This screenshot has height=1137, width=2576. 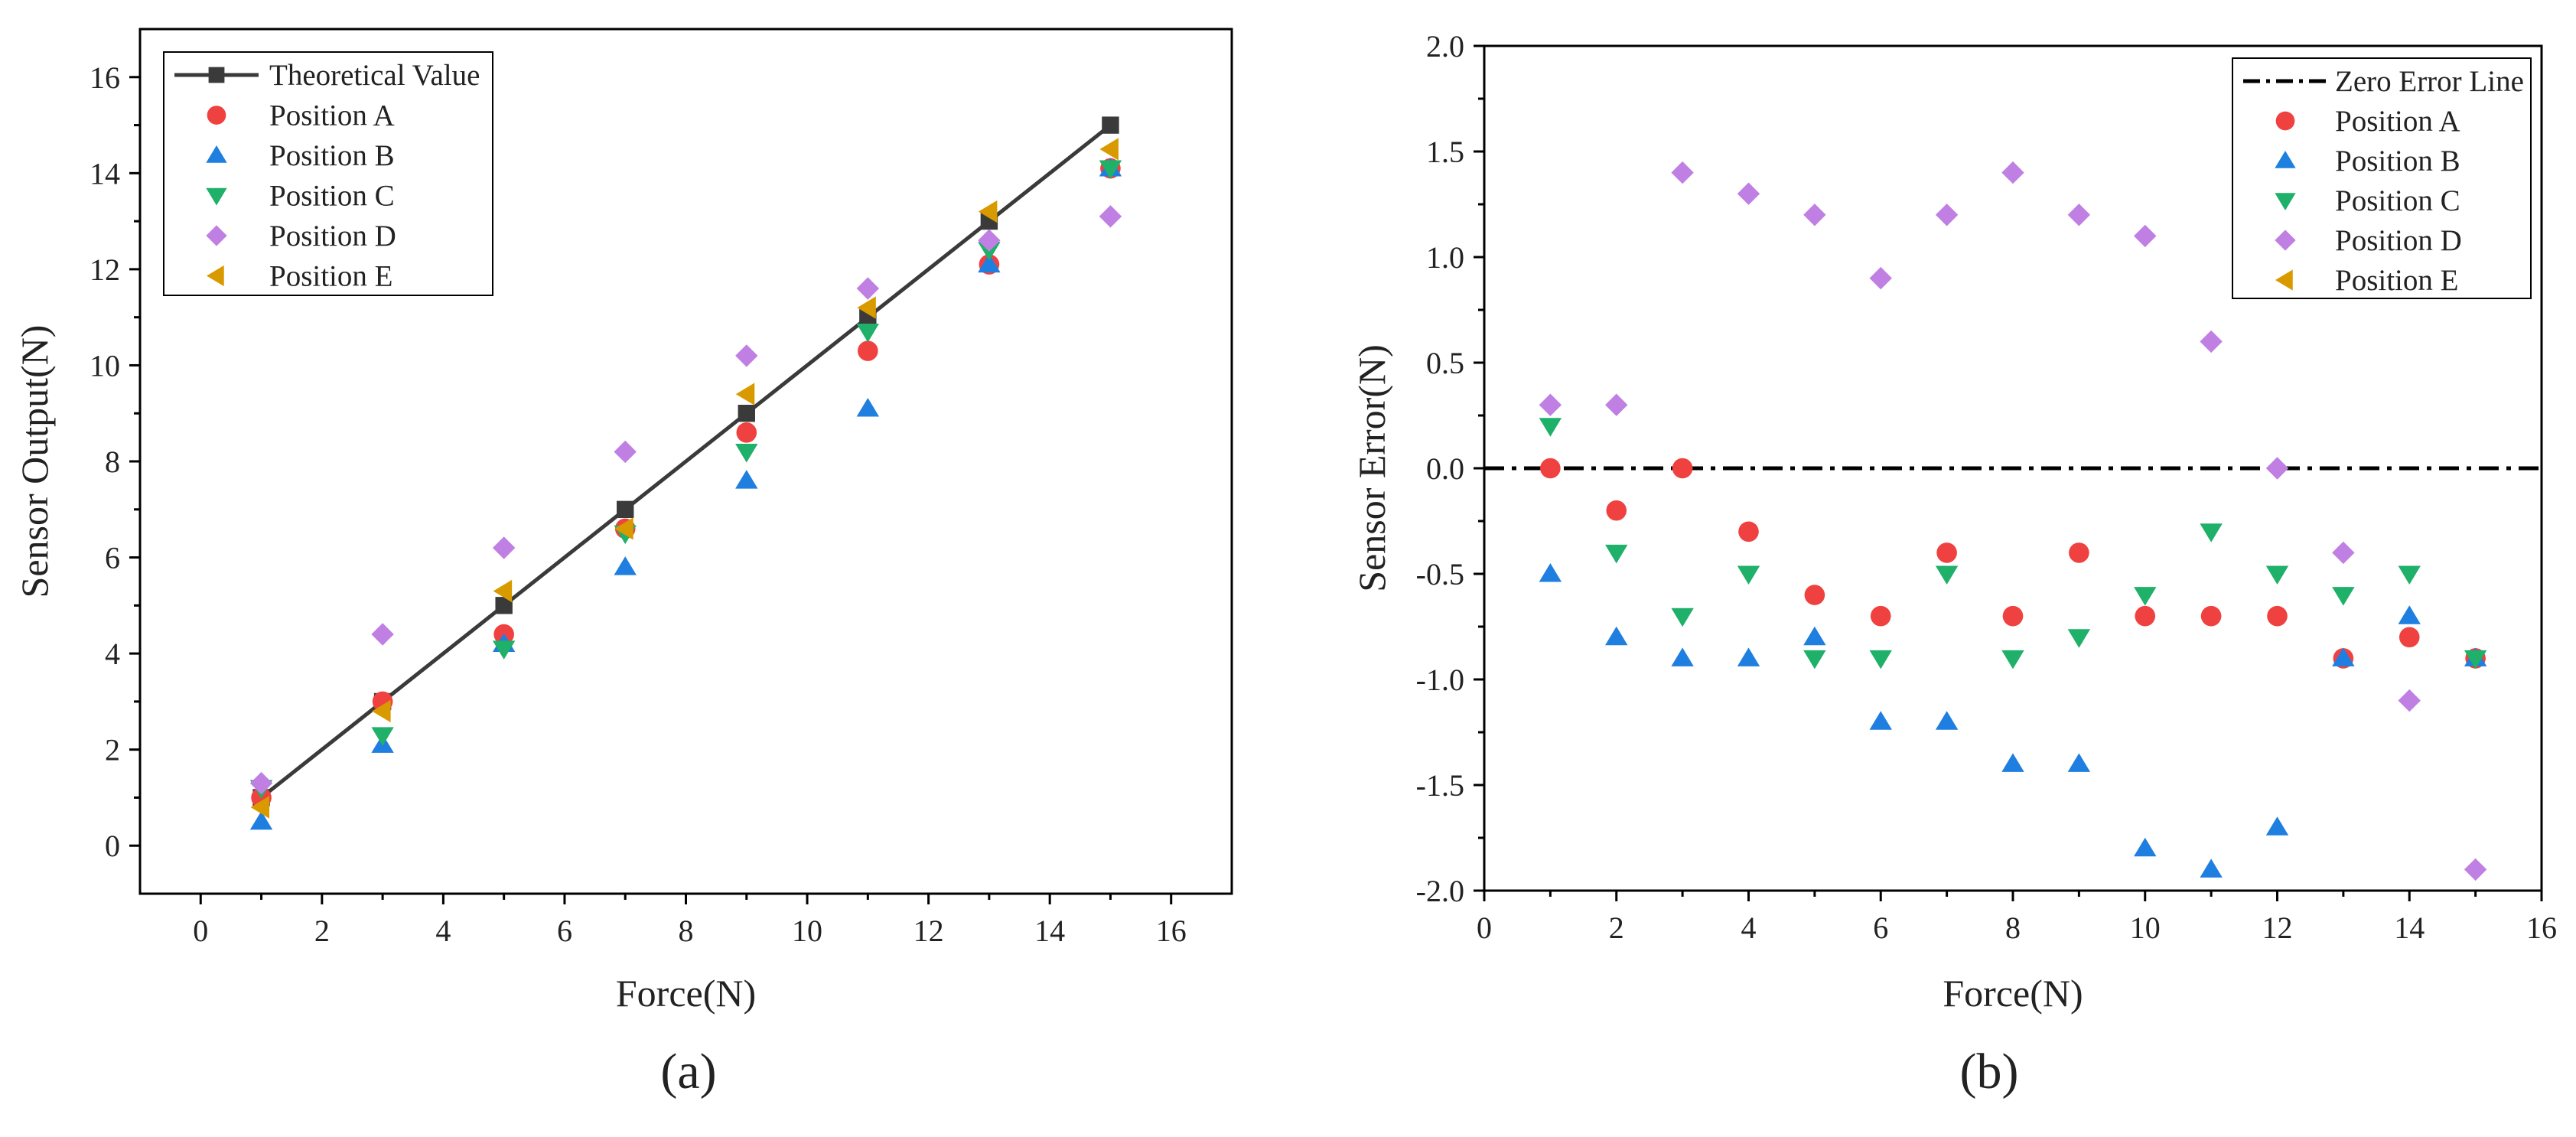 I want to click on y-tick-label: -0.5, so click(x=1440, y=574).